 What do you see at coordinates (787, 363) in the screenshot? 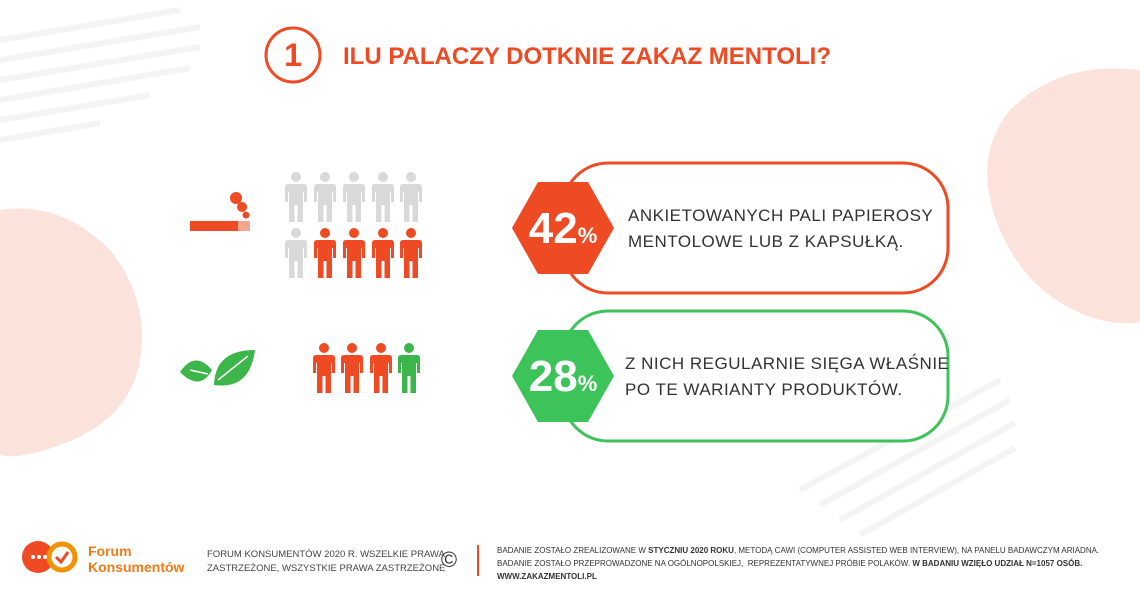
I see `stat-text: Z NICH REGULARNIE SIĘGA WŁAŚNIE` at bounding box center [787, 363].